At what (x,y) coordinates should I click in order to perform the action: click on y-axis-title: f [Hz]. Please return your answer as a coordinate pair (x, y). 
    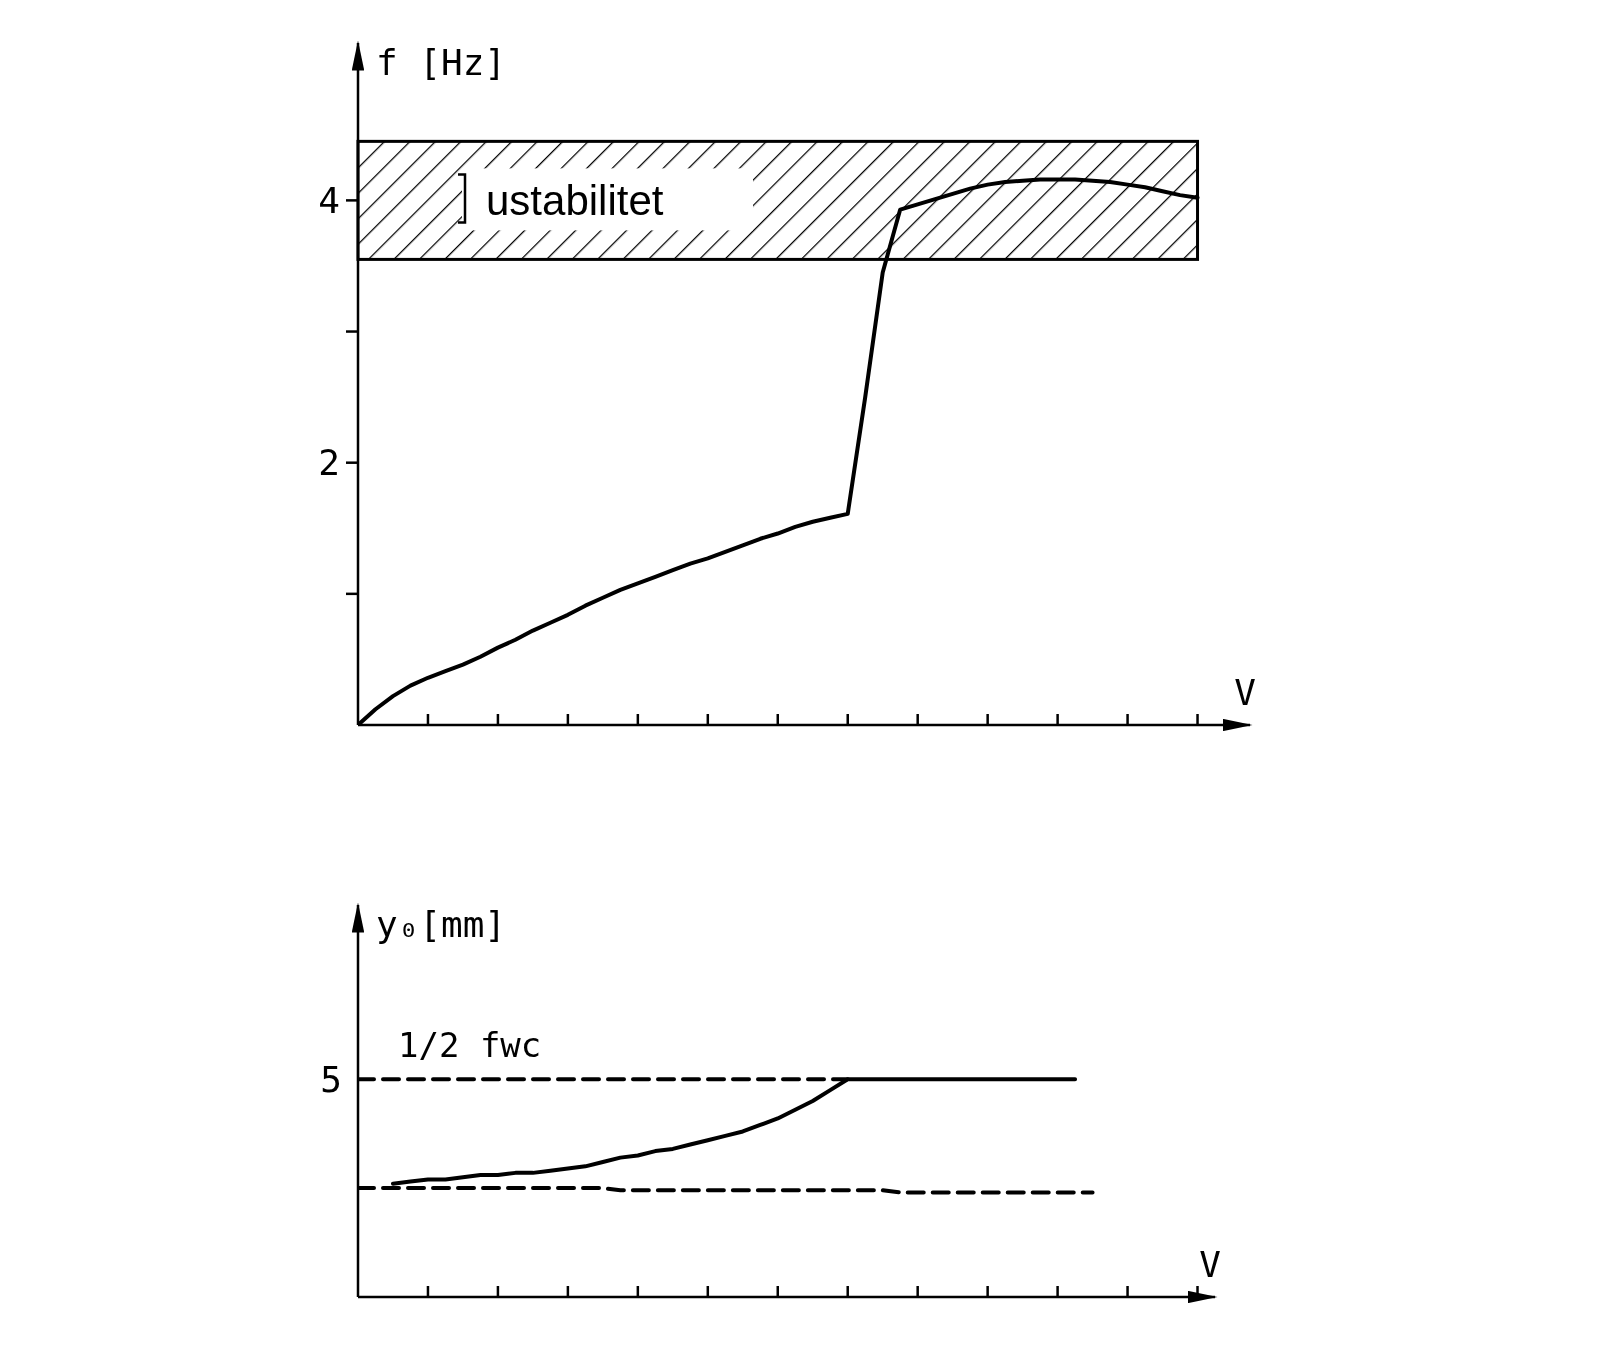
    Looking at the image, I should click on (441, 63).